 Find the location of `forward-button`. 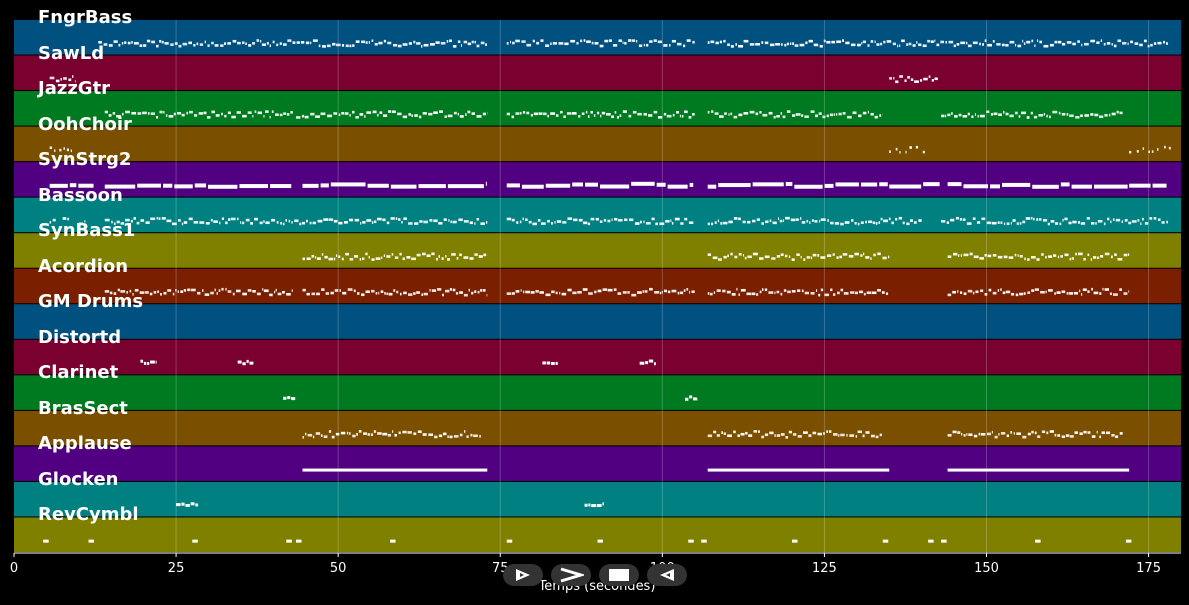

forward-button is located at coordinates (571, 575).